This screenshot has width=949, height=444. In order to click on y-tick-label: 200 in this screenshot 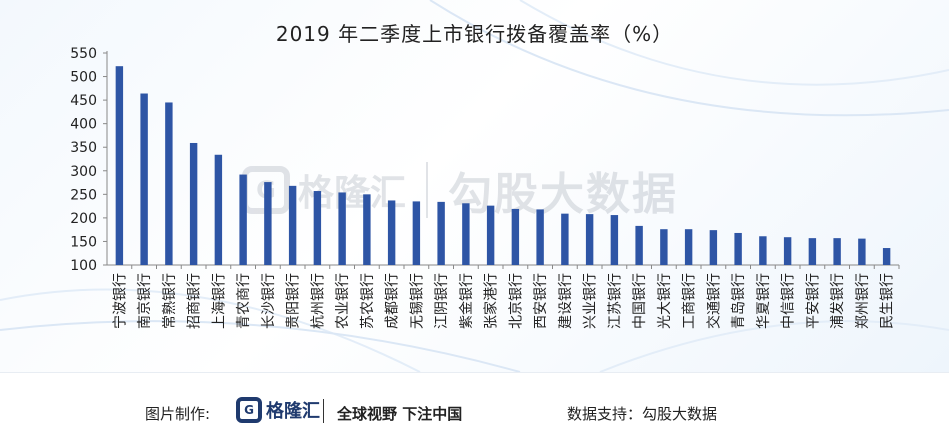, I will do `click(83, 219)`.